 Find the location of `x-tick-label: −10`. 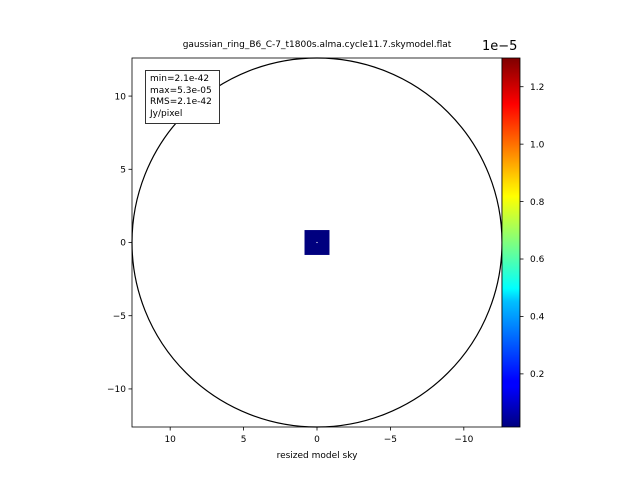

x-tick-label: −10 is located at coordinates (463, 440).